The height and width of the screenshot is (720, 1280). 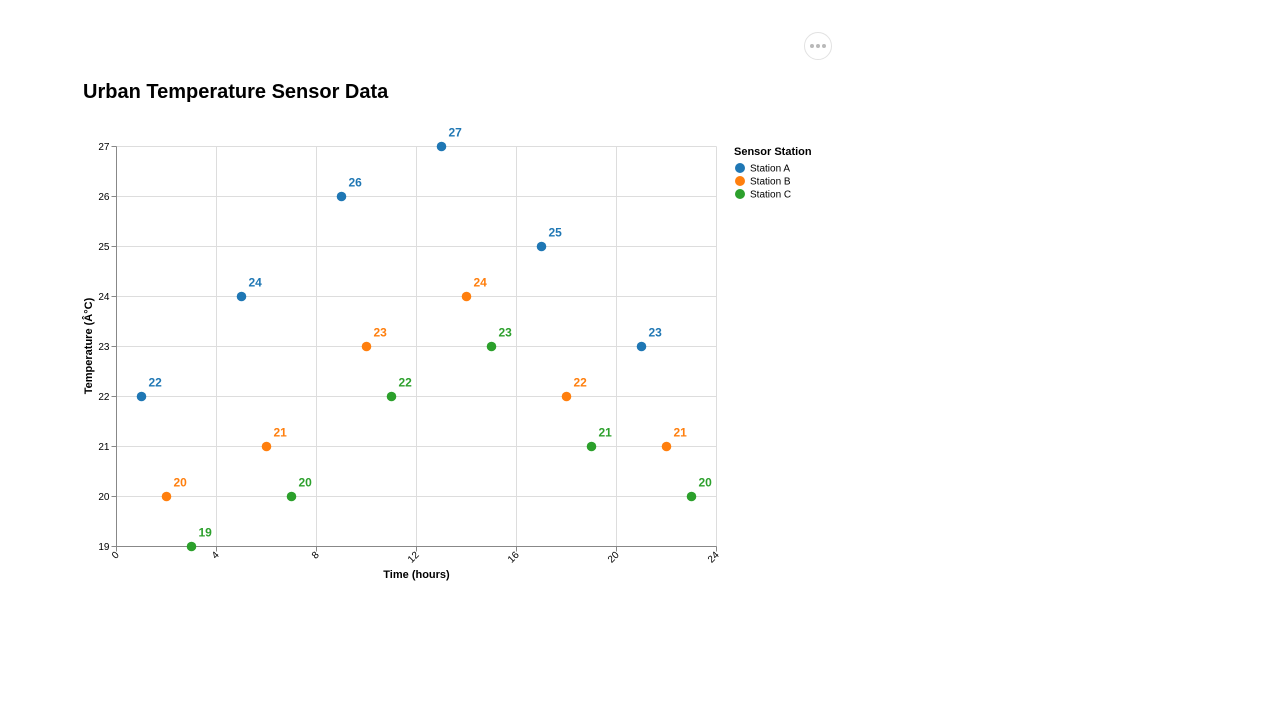 I want to click on y-tick-label: 25, so click(x=104, y=247).